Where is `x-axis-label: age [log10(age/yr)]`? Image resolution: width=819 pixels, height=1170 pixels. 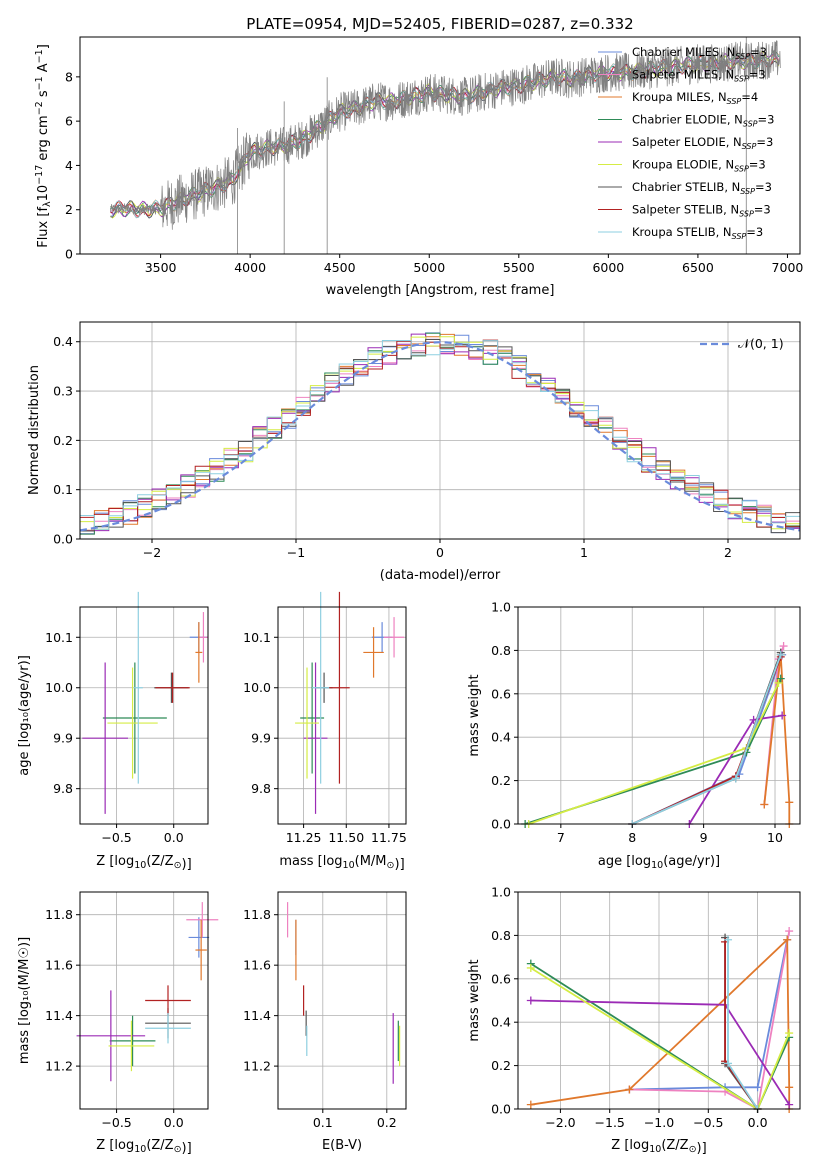 x-axis-label: age [log10(age/yr)] is located at coordinates (659, 862).